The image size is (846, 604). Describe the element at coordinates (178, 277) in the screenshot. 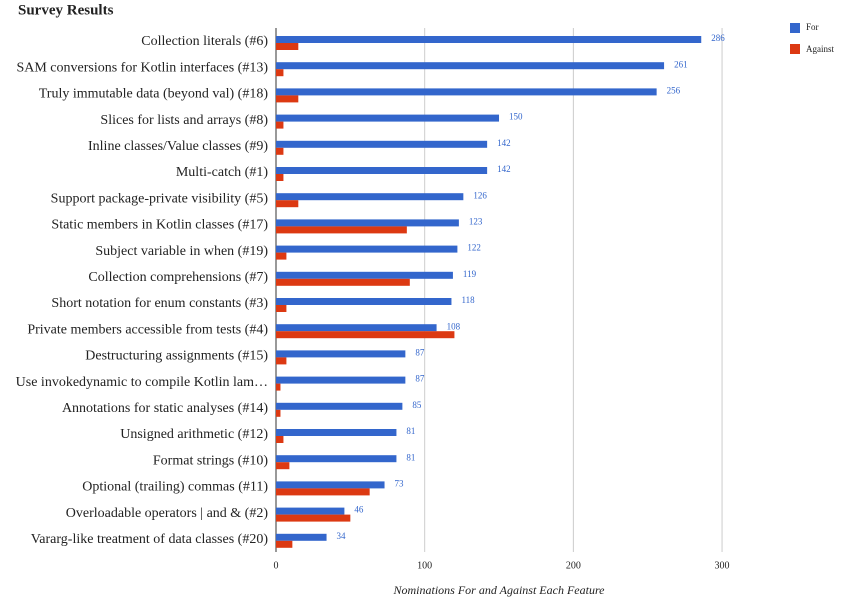

I see `y-tick-label: Collection comprehensions (#7)` at that location.